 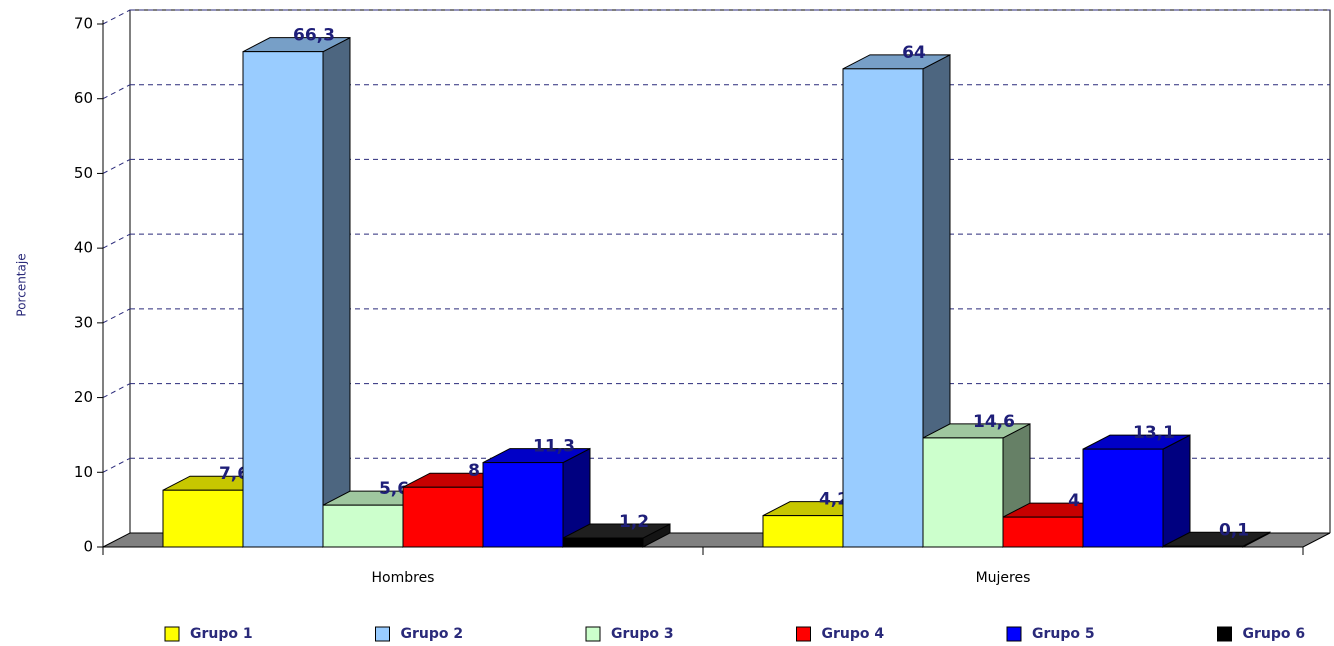 I want to click on y-tick-label: 30, so click(x=83, y=322).